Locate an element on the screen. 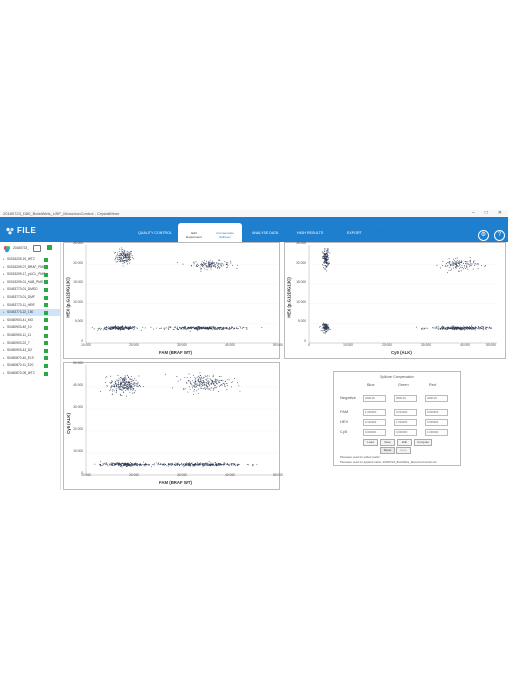  sample-label: S0450903-40_10 is located at coordinates (19, 327).